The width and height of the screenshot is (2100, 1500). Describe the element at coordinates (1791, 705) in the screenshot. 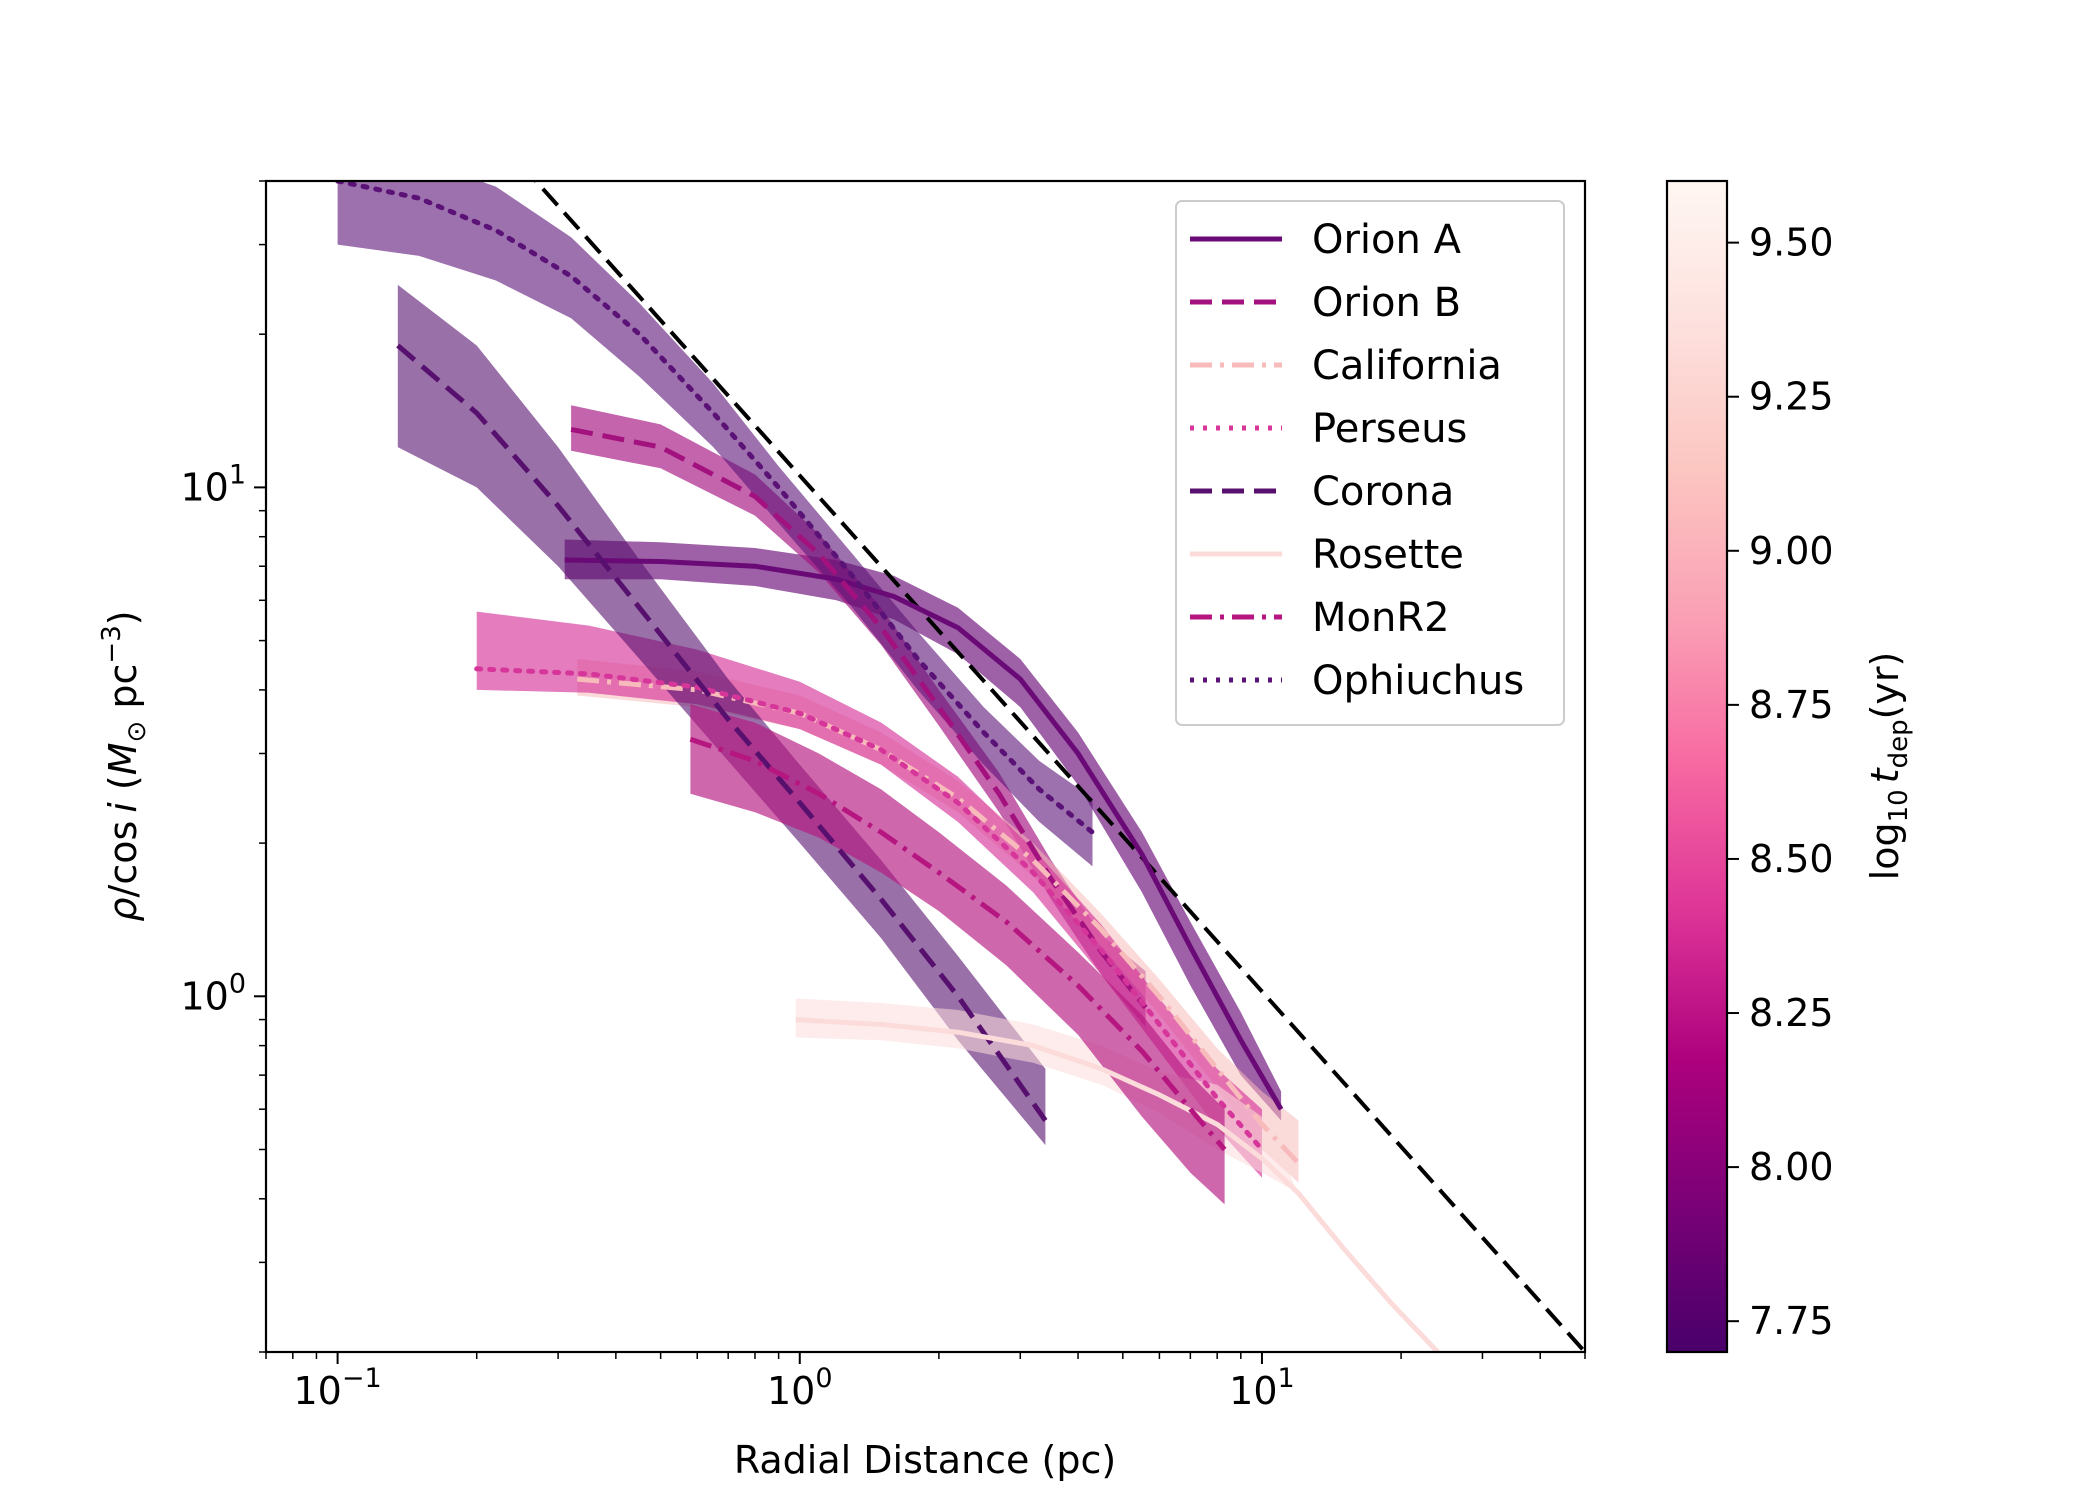

I see `colorbar-tick-label: 8.75` at that location.